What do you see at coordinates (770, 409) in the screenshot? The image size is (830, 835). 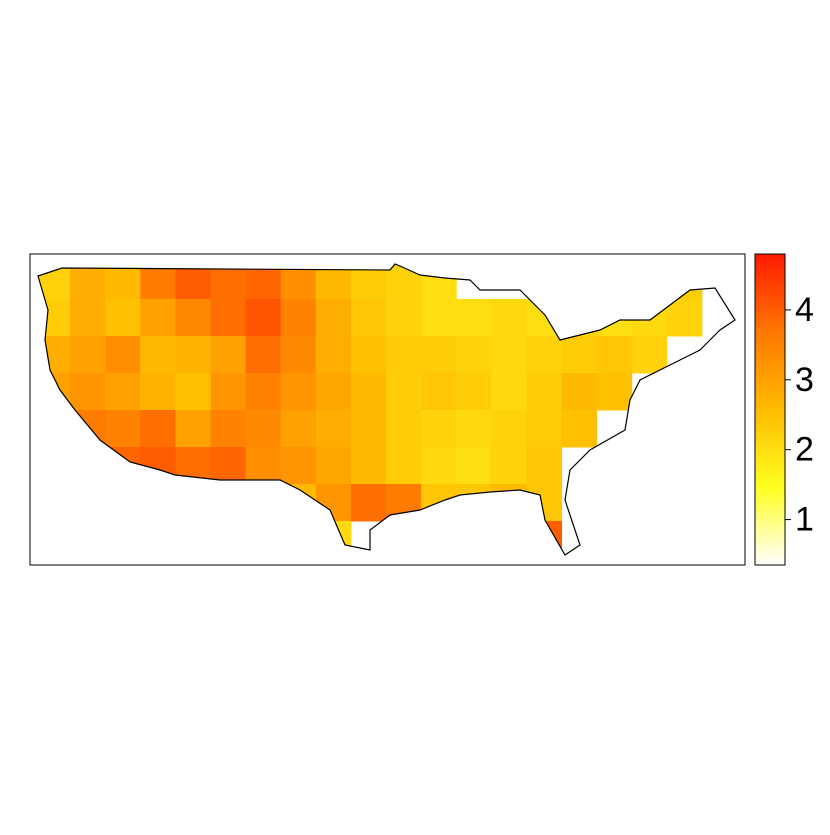 I see `colorbar` at bounding box center [770, 409].